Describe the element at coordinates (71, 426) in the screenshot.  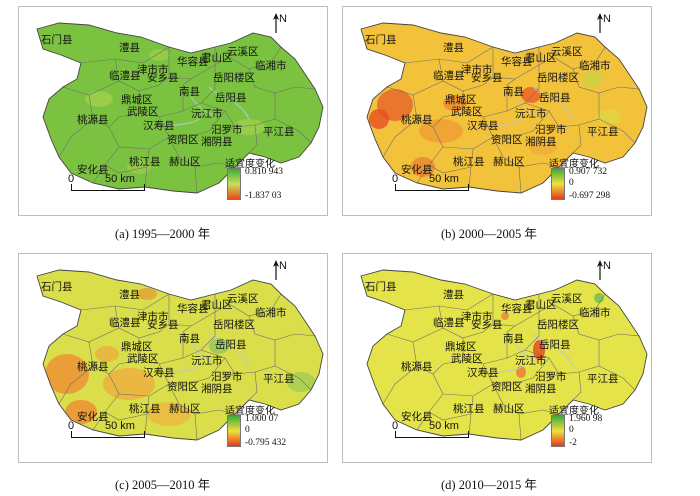
I see `scale-zero: 0` at that location.